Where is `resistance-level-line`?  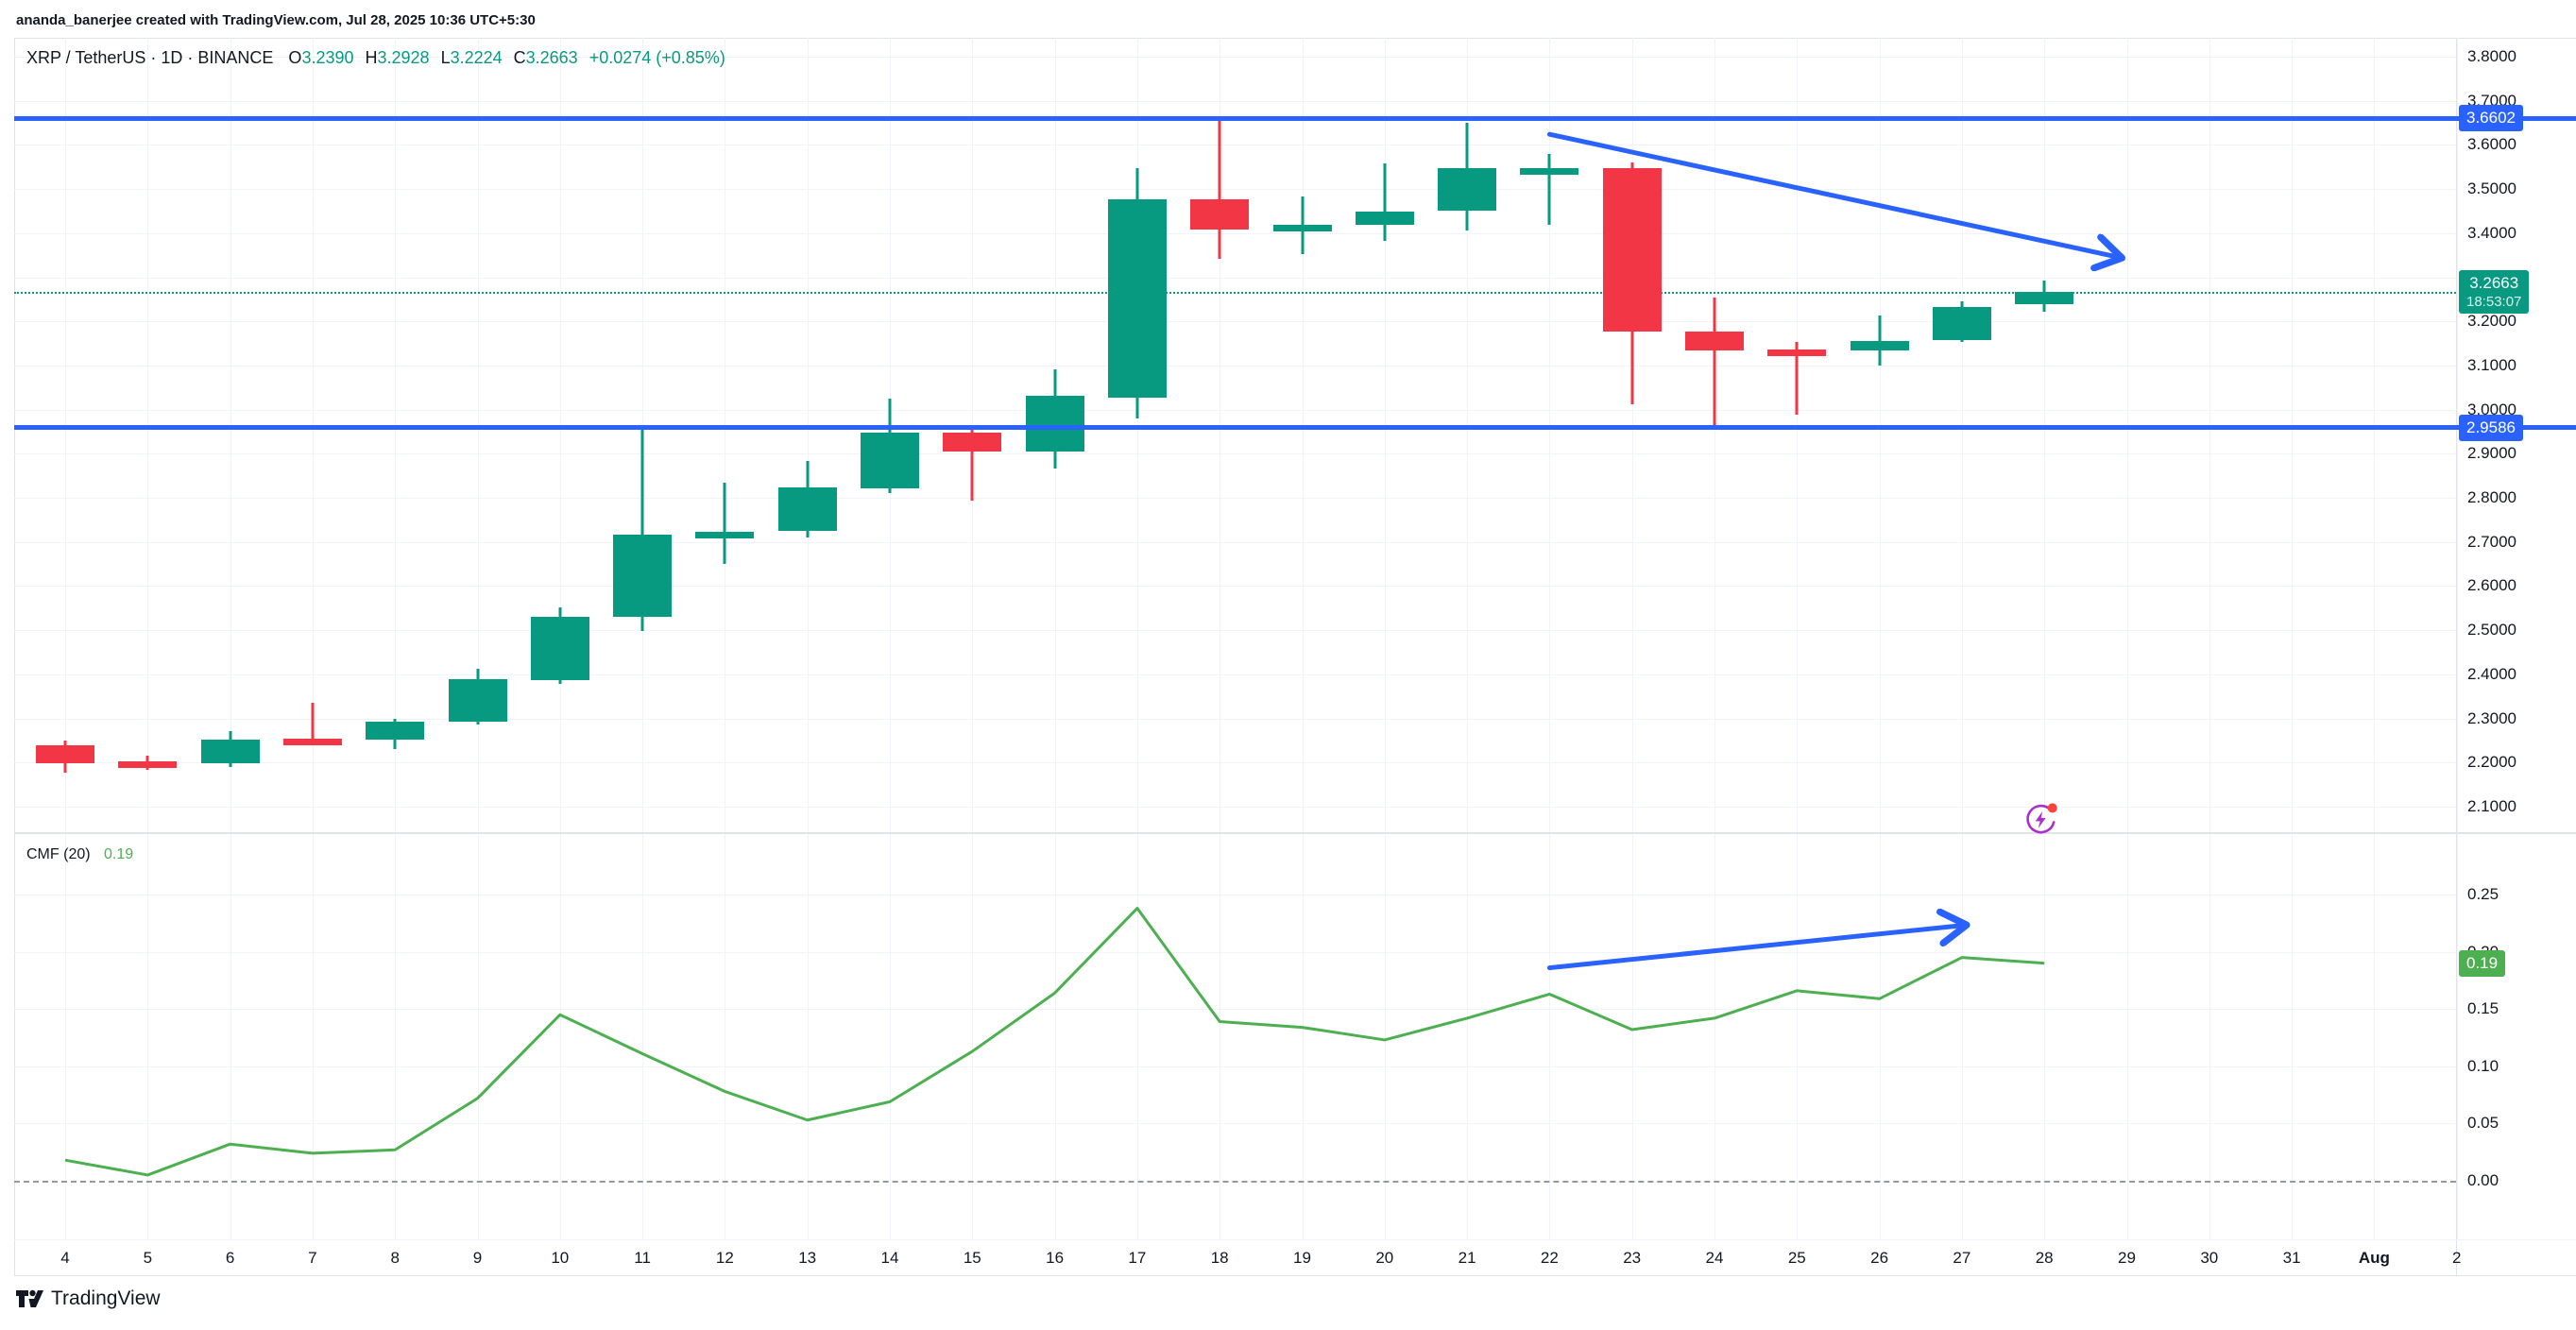
resistance-level-line is located at coordinates (1295, 118).